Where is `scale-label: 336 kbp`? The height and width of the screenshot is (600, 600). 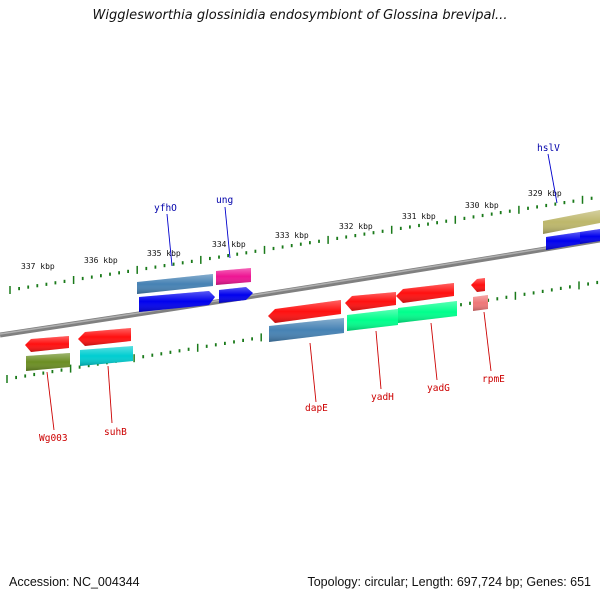
scale-label: 336 kbp is located at coordinates (101, 260).